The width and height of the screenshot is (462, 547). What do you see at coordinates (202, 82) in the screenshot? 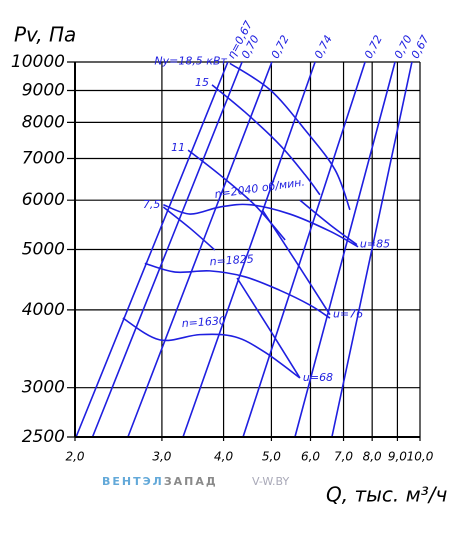
I see `curve-label: 15` at bounding box center [202, 82].